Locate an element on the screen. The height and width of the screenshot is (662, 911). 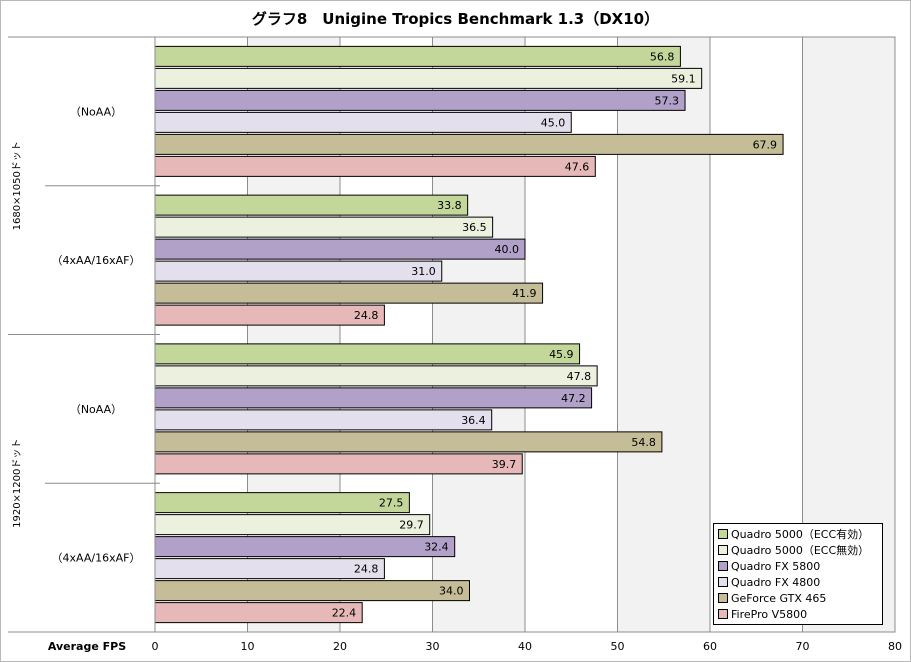
legend-item: Quadro 5000（ECC無効） is located at coordinates (798, 550).